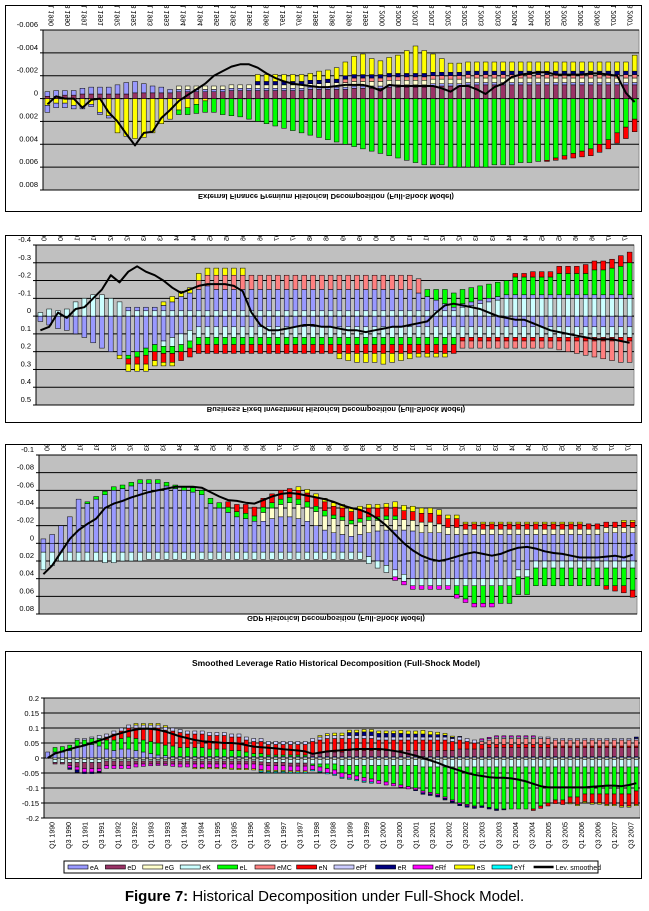  Describe the element at coordinates (276, 772) in the screenshot. I see `bar-segment-eYf` at that location.